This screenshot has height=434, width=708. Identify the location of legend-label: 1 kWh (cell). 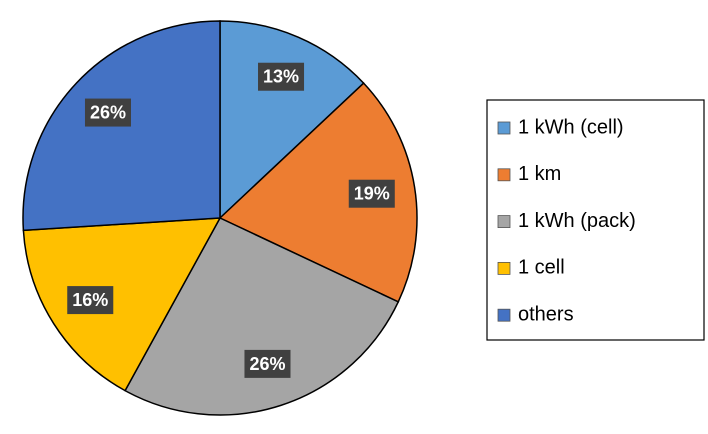
(571, 127).